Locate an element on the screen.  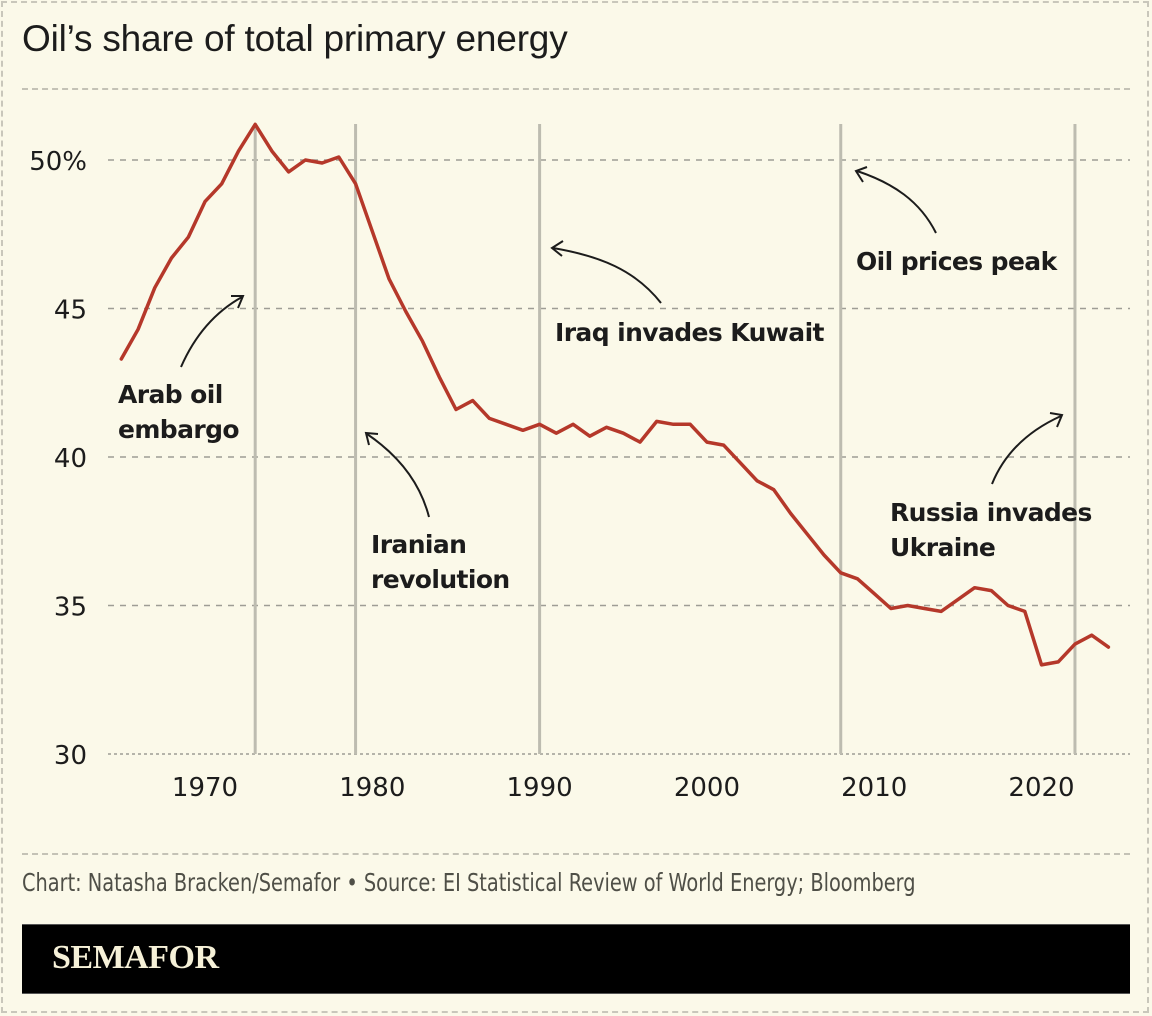
annotation-iranian-revolution: Iranian revolution is located at coordinates (437, 512).